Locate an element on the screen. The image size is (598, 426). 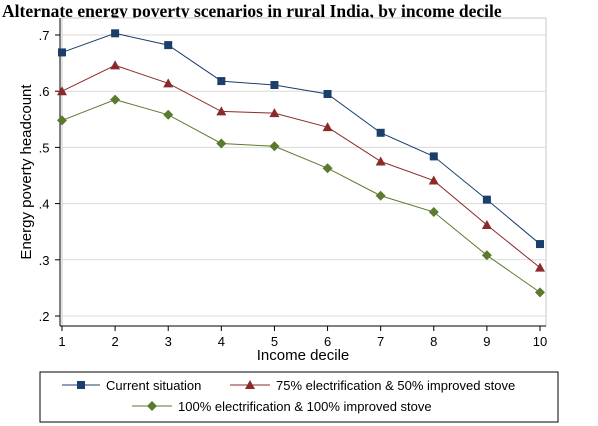
y-axis-ticks: .2 .3 .4 .5 .6 .7 is located at coordinates (49, 176).